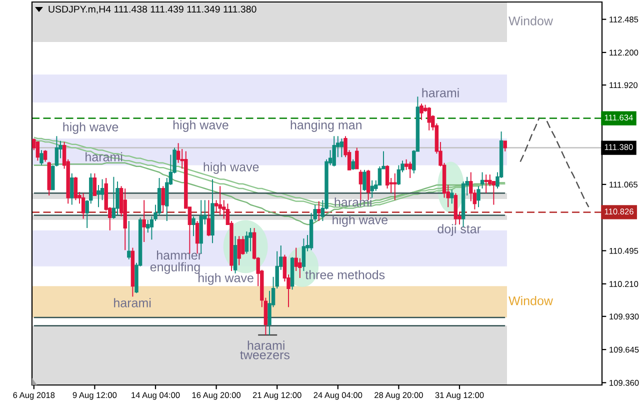  What do you see at coordinates (156, 396) in the screenshot?
I see `x-tick-label: 14 Aug 04:00` at bounding box center [156, 396].